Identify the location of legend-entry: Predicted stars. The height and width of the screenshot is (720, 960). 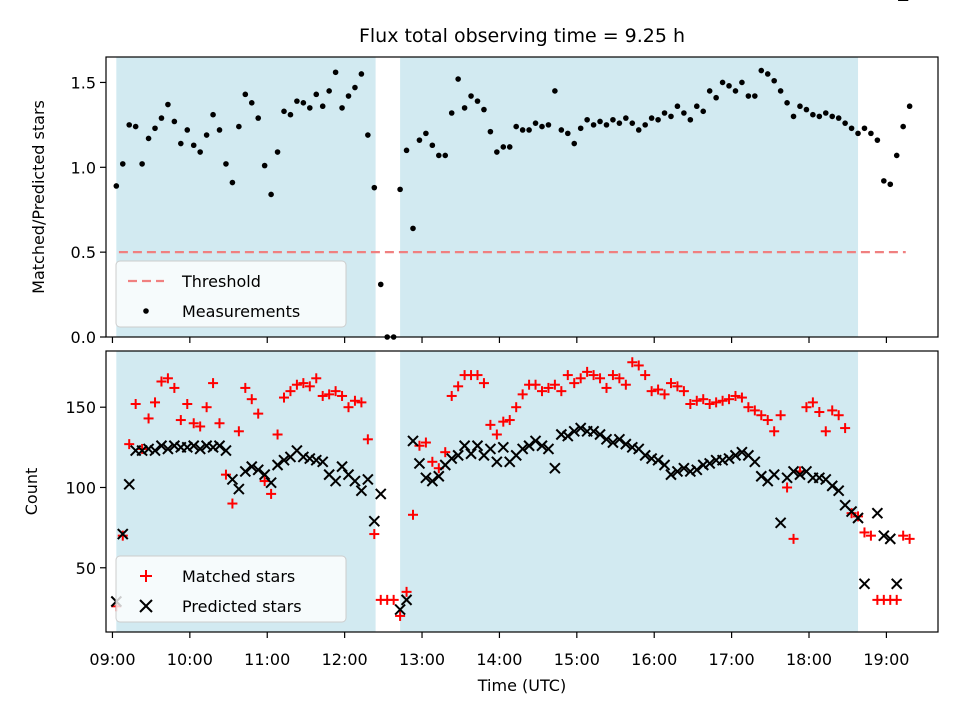
(220, 606).